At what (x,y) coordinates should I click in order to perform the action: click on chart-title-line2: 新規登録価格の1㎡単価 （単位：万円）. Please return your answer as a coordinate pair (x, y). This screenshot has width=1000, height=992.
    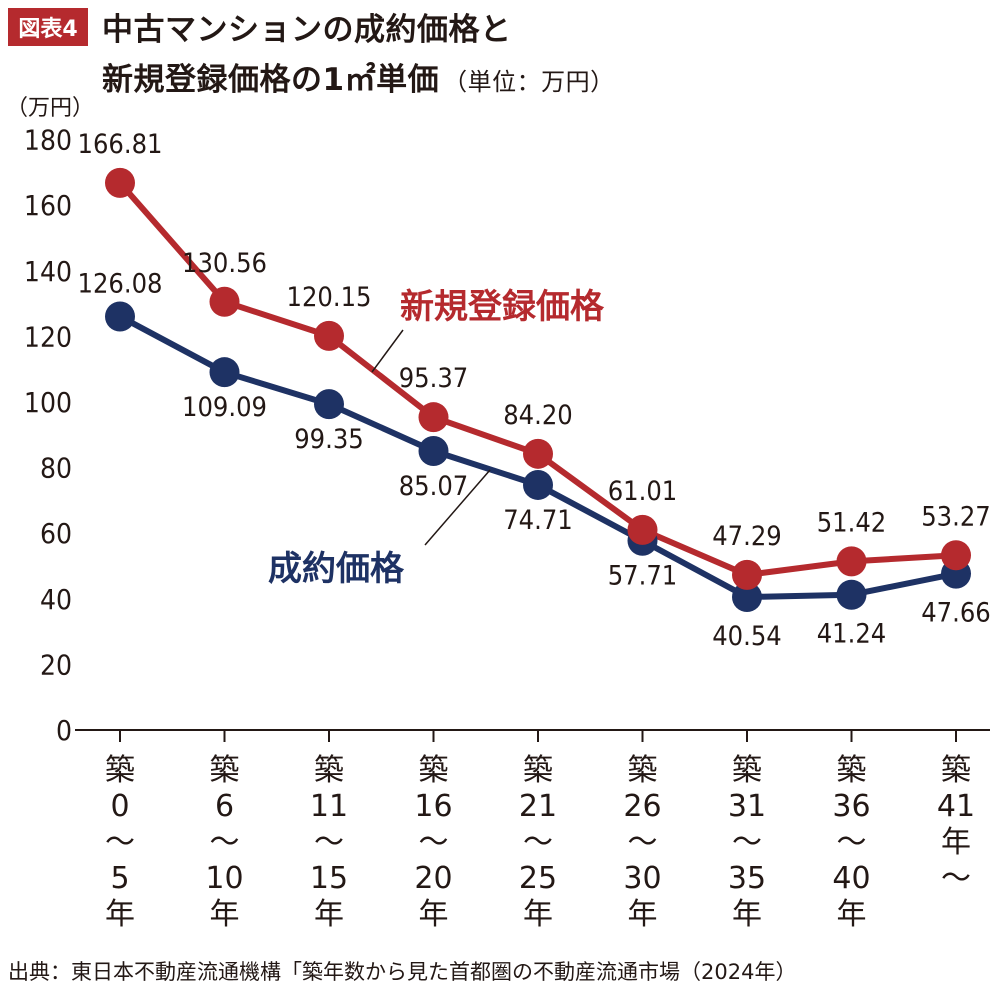
    Looking at the image, I should click on (358, 76).